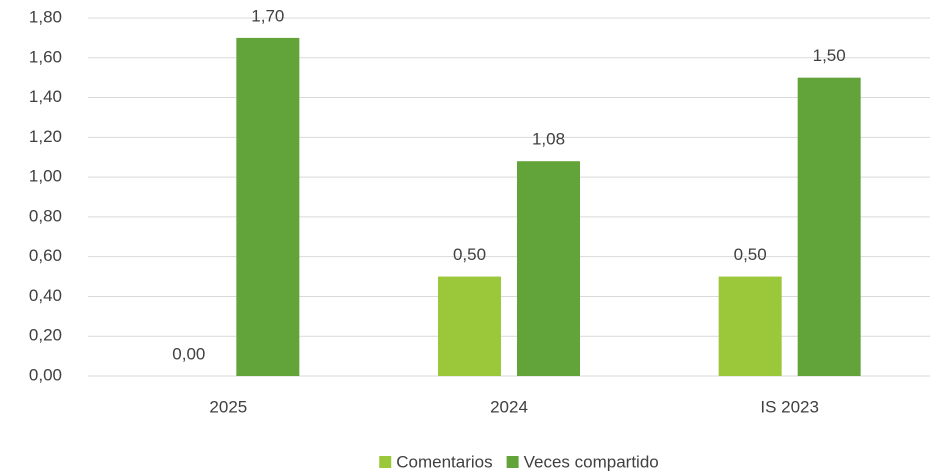 This screenshot has width=938, height=474. What do you see at coordinates (789, 406) in the screenshot?
I see `x-tick-label: IS 2023` at bounding box center [789, 406].